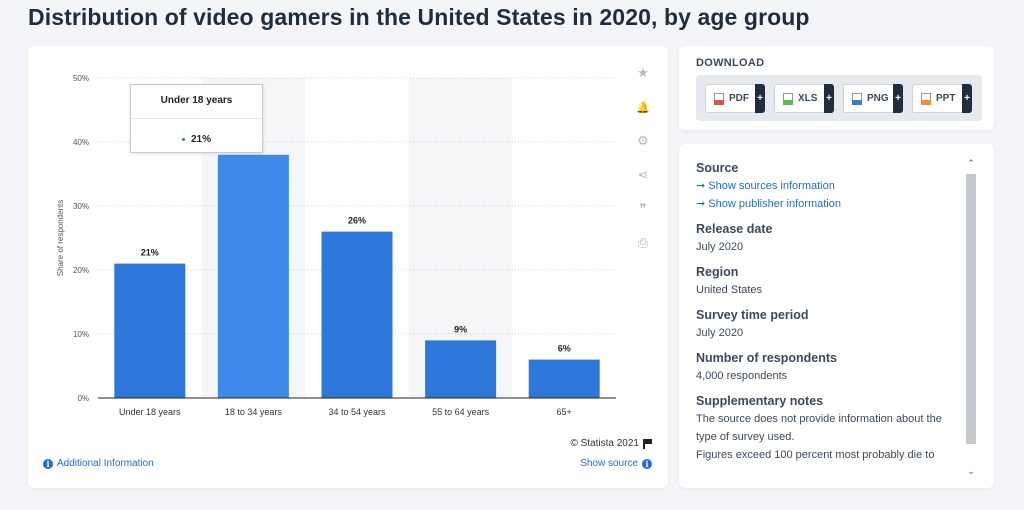 The height and width of the screenshot is (510, 1024). I want to click on tooltip-title: Under 18 years, so click(196, 100).